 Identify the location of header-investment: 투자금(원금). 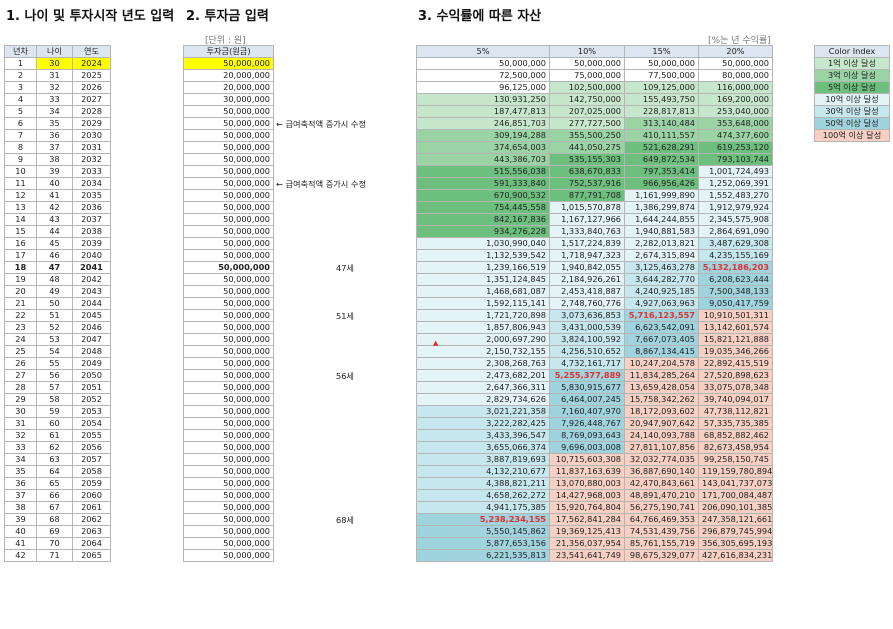
(228, 51).